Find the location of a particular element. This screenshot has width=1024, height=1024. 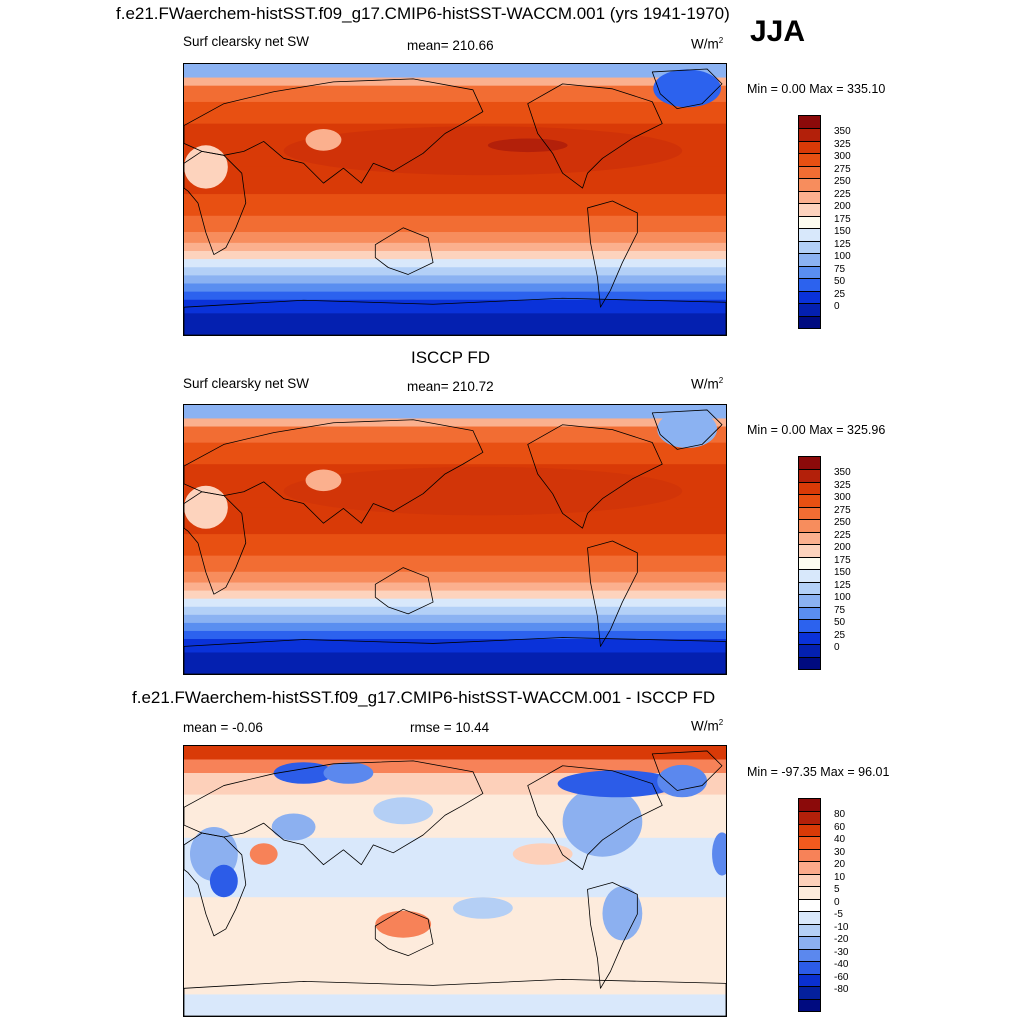

panel2-units: W/m2 is located at coordinates (707, 384).